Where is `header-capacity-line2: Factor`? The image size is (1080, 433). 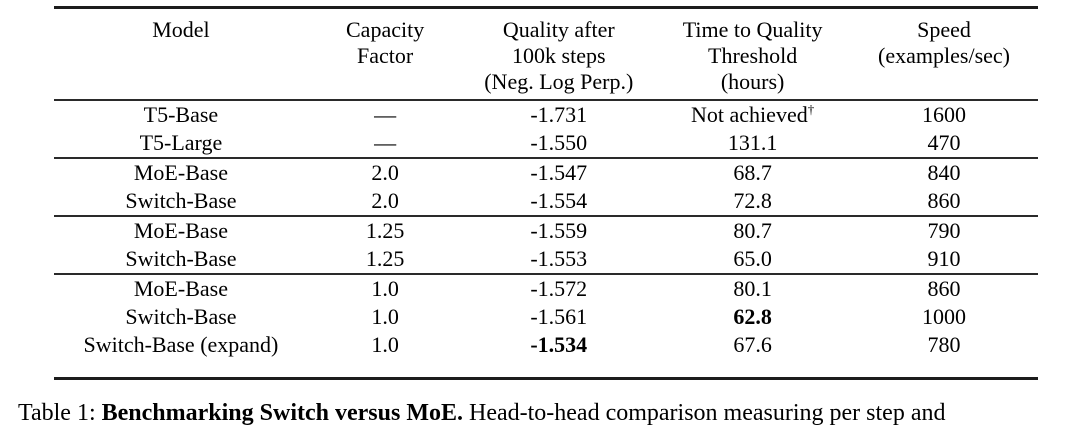
header-capacity-line2: Factor is located at coordinates (385, 55).